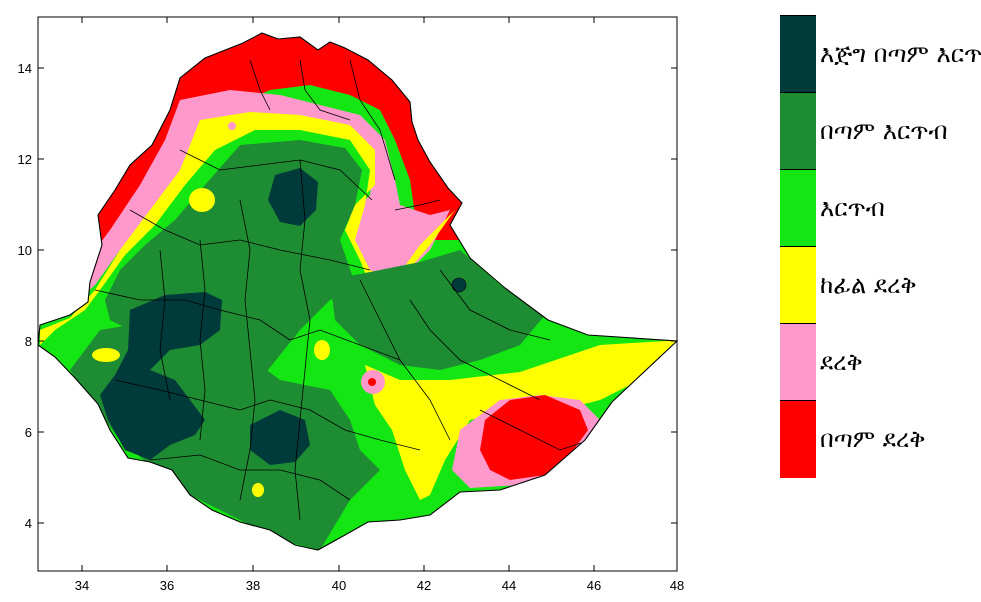 This screenshot has width=981, height=602. I want to click on zone-semi-dry-southeast, so click(521, 420).